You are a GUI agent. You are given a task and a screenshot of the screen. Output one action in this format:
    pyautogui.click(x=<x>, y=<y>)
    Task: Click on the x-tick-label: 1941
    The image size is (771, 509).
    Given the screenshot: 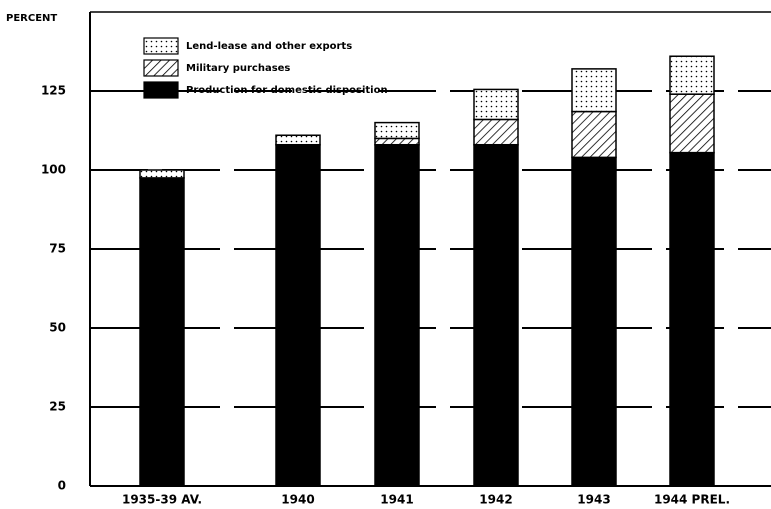 What is the action you would take?
    pyautogui.click(x=396, y=500)
    